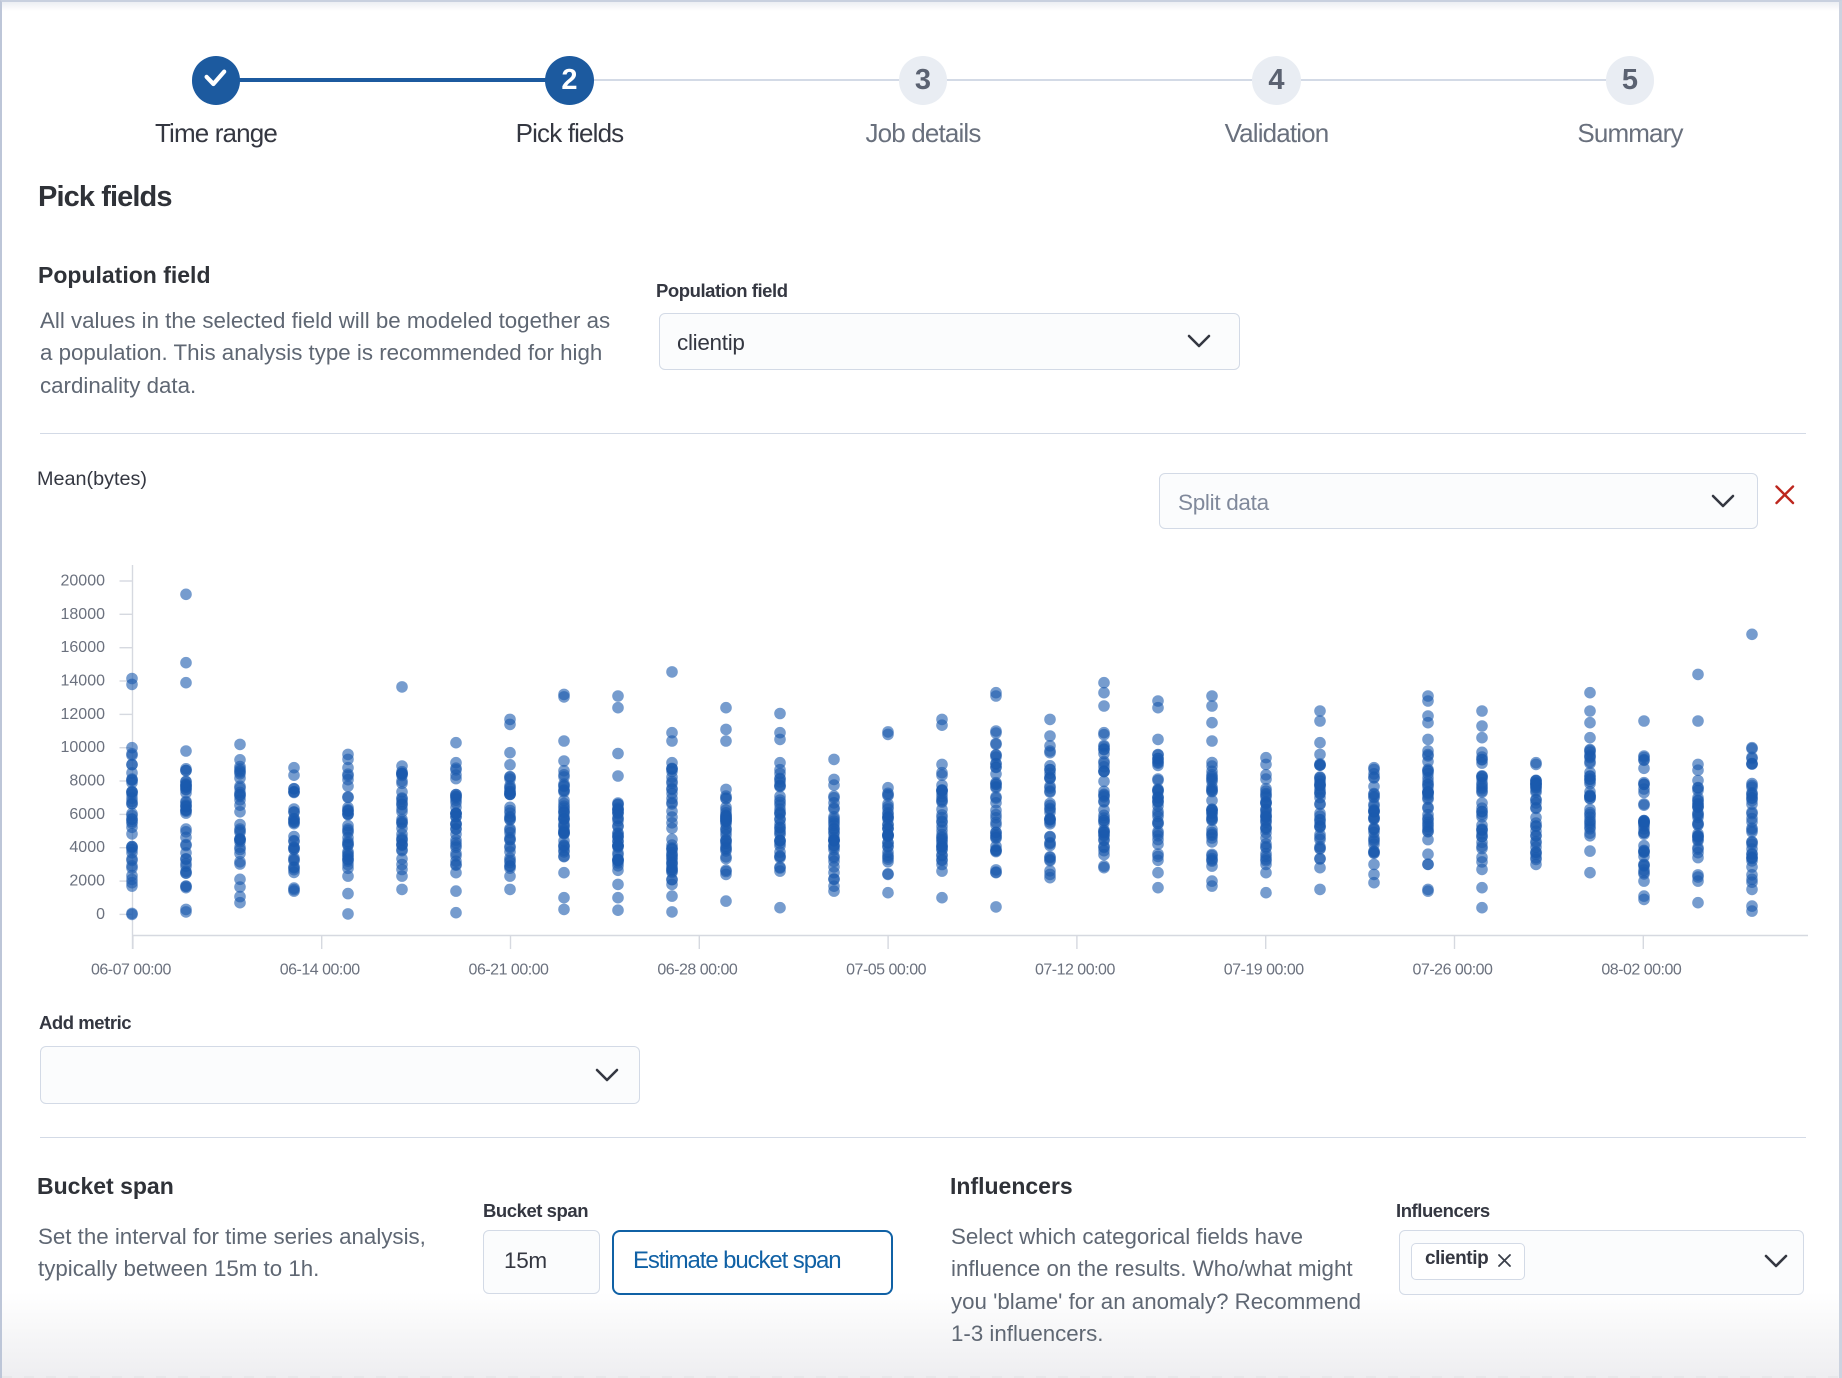 The height and width of the screenshot is (1378, 1842). I want to click on svg-text: 2000, so click(87, 881).